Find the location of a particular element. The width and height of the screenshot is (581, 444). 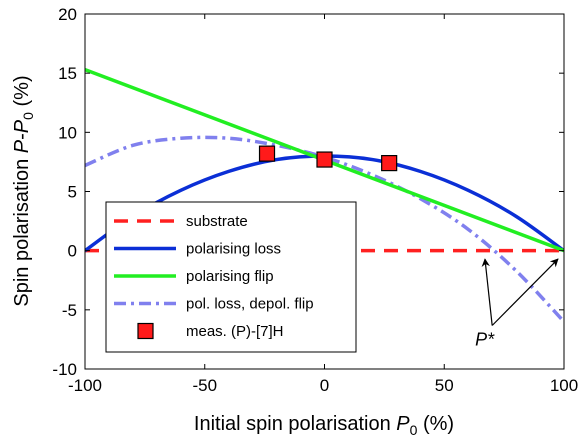

x-axis-title-var: P is located at coordinates (403, 424).